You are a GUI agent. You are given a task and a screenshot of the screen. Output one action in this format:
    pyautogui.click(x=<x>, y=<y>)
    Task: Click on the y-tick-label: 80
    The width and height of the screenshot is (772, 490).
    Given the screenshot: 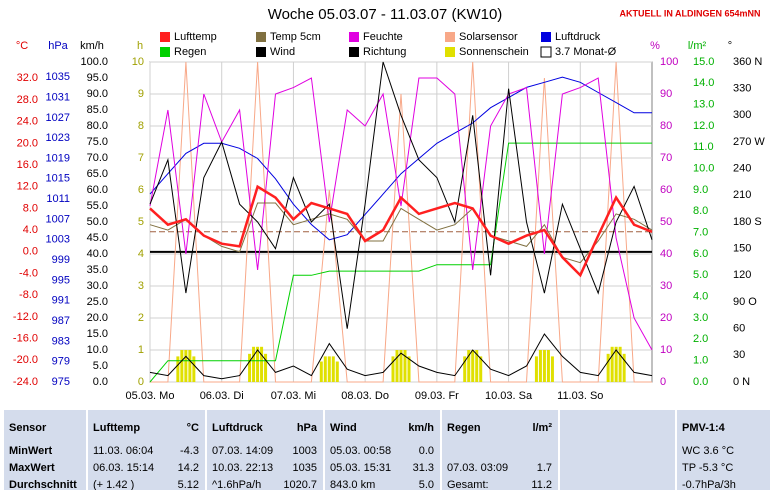 What is the action you would take?
    pyautogui.click(x=666, y=126)
    